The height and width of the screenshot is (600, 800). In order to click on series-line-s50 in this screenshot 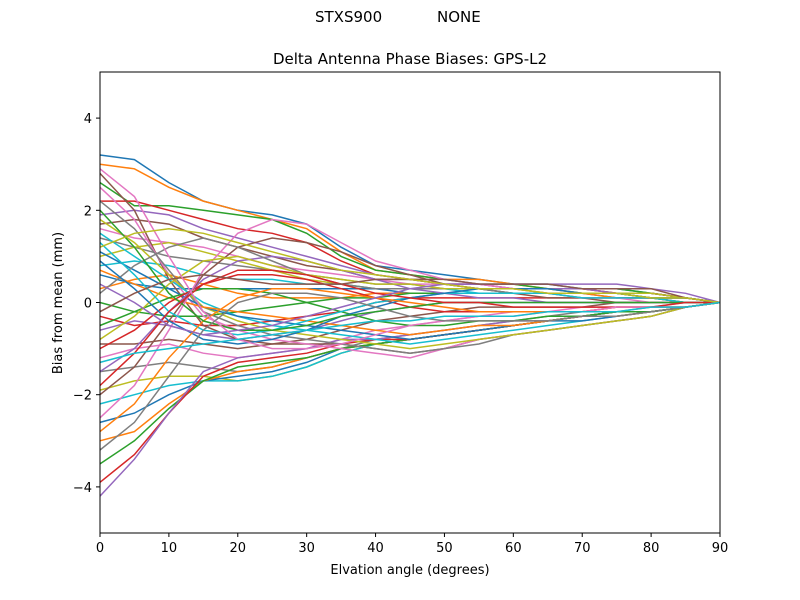, I will do `click(410, 332)`.